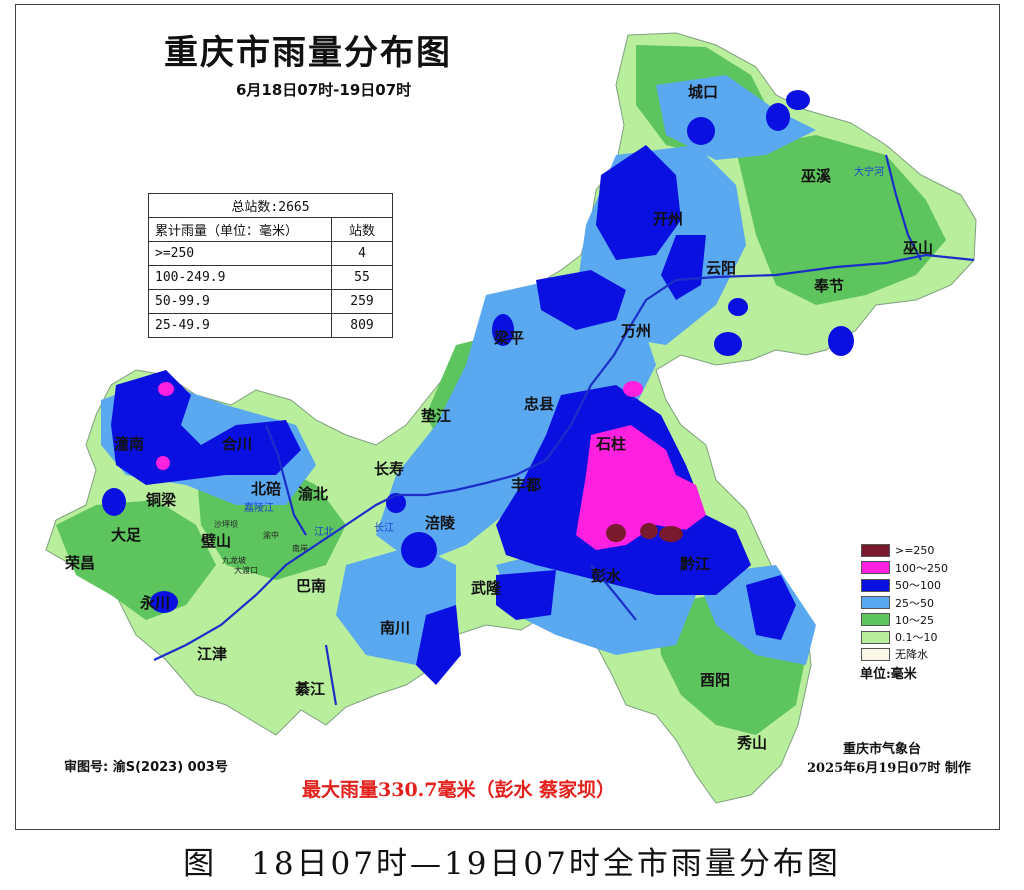 Image resolution: width=1024 pixels, height=890 pixels. I want to click on place-tongliang: 铜梁, so click(161, 500).